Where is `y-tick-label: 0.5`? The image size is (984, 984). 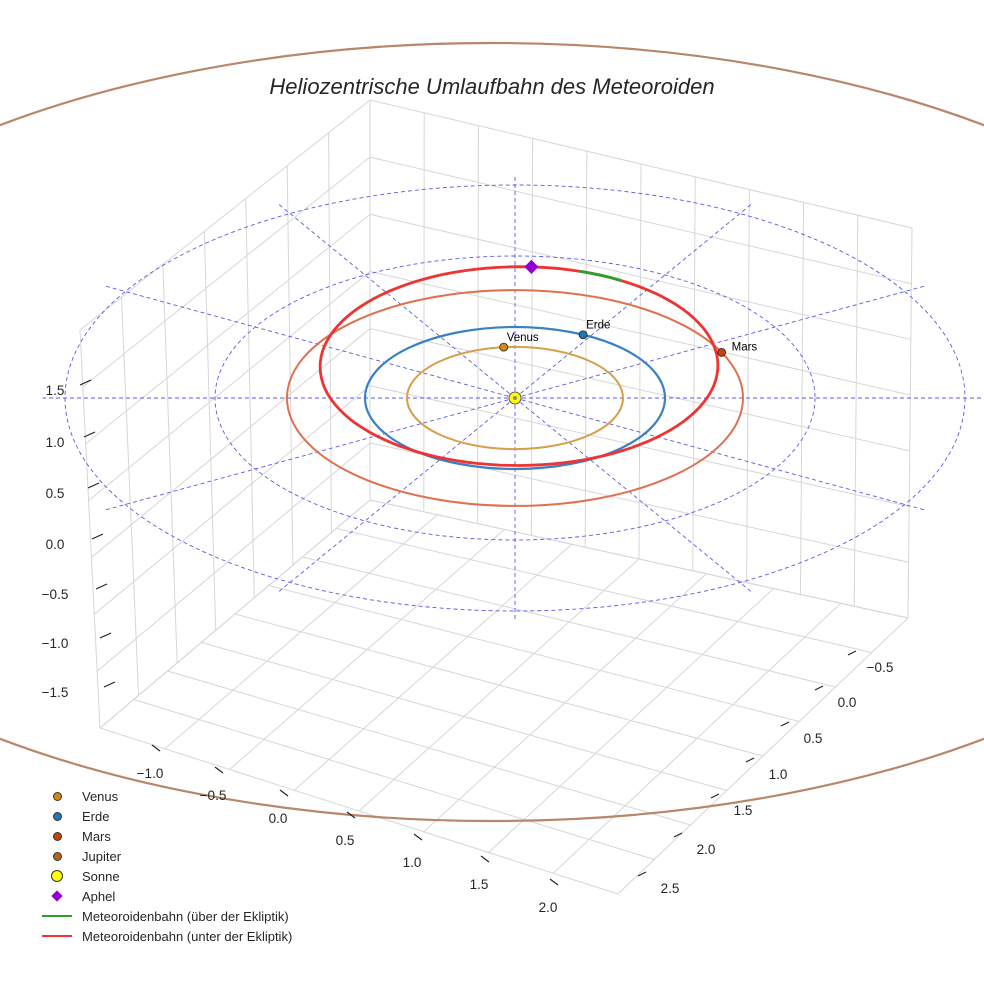
y-tick-label: 0.5 is located at coordinates (813, 738).